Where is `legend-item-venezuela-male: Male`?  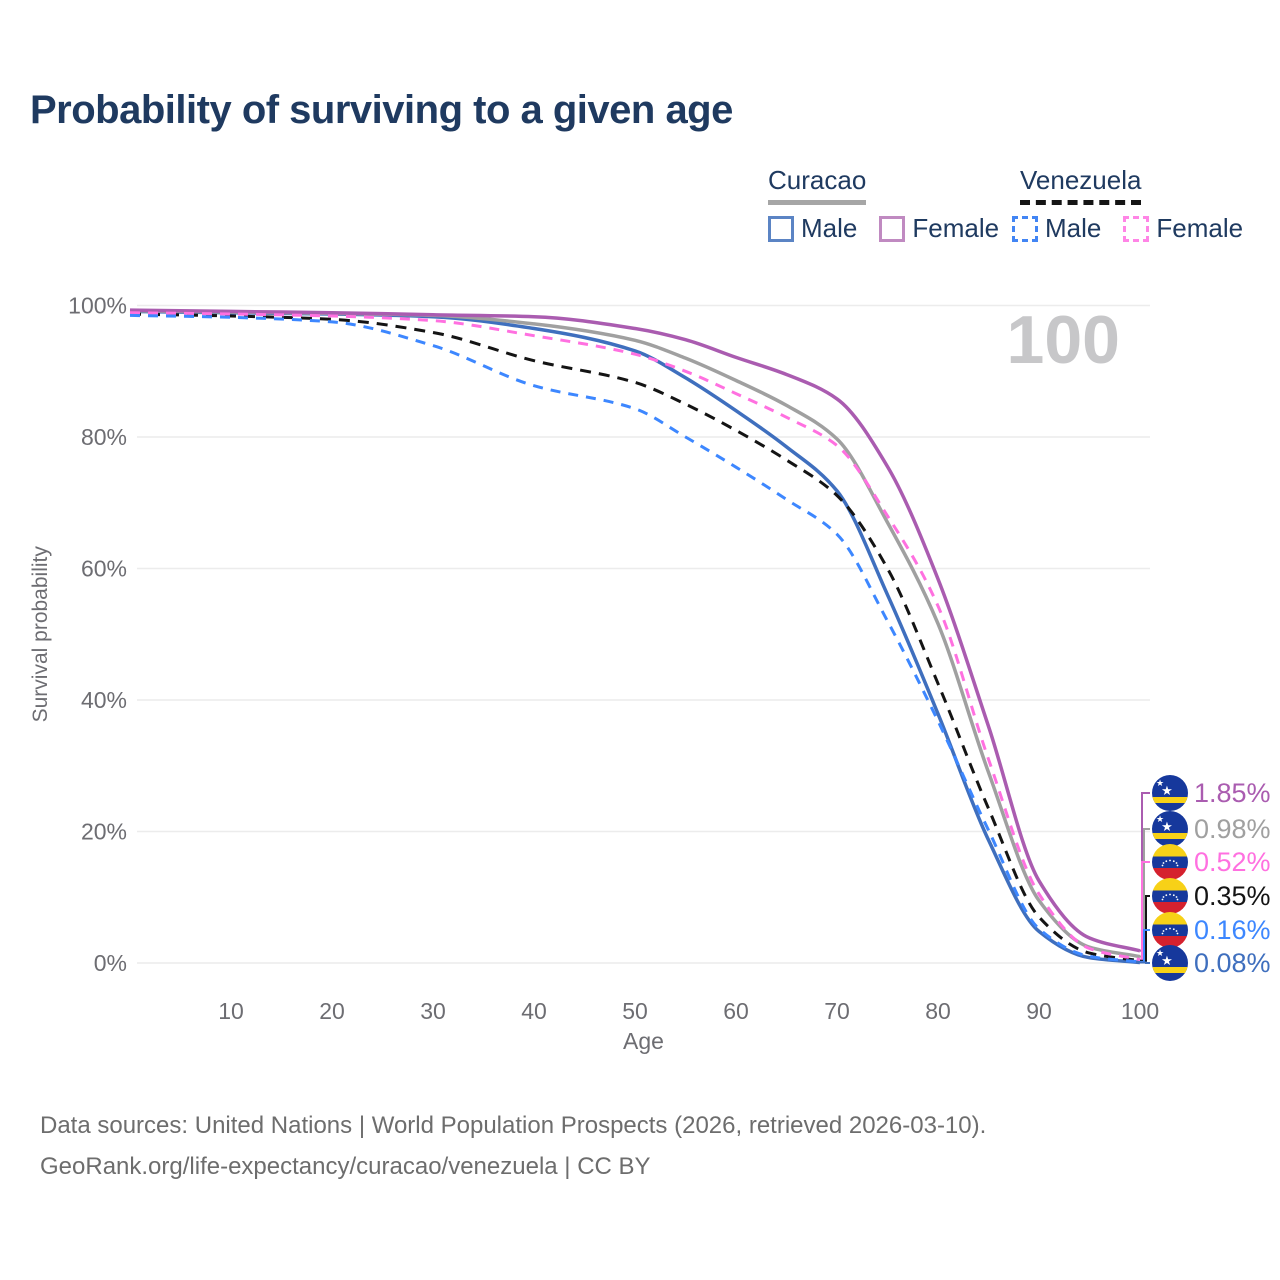 legend-item-venezuela-male: Male is located at coordinates (1056, 228).